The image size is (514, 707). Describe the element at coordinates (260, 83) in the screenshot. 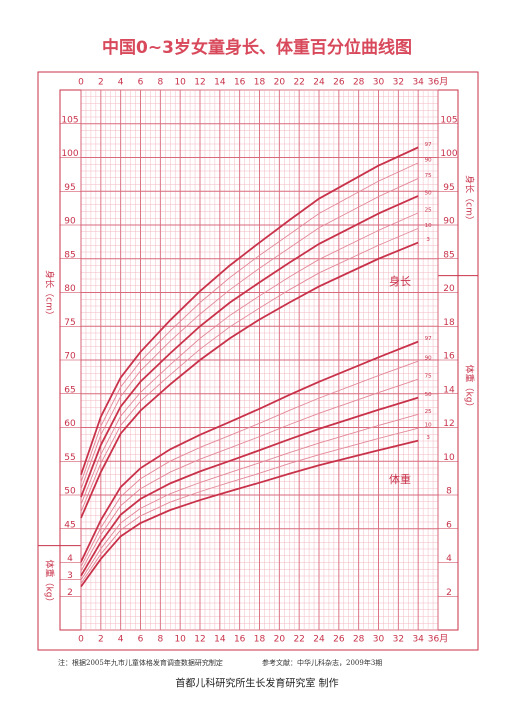

I see `x-tick-label: 18` at that location.